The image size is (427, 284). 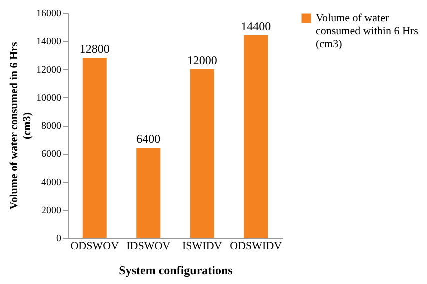 What do you see at coordinates (52, 182) in the screenshot?
I see `y-tick-label: 4000` at bounding box center [52, 182].